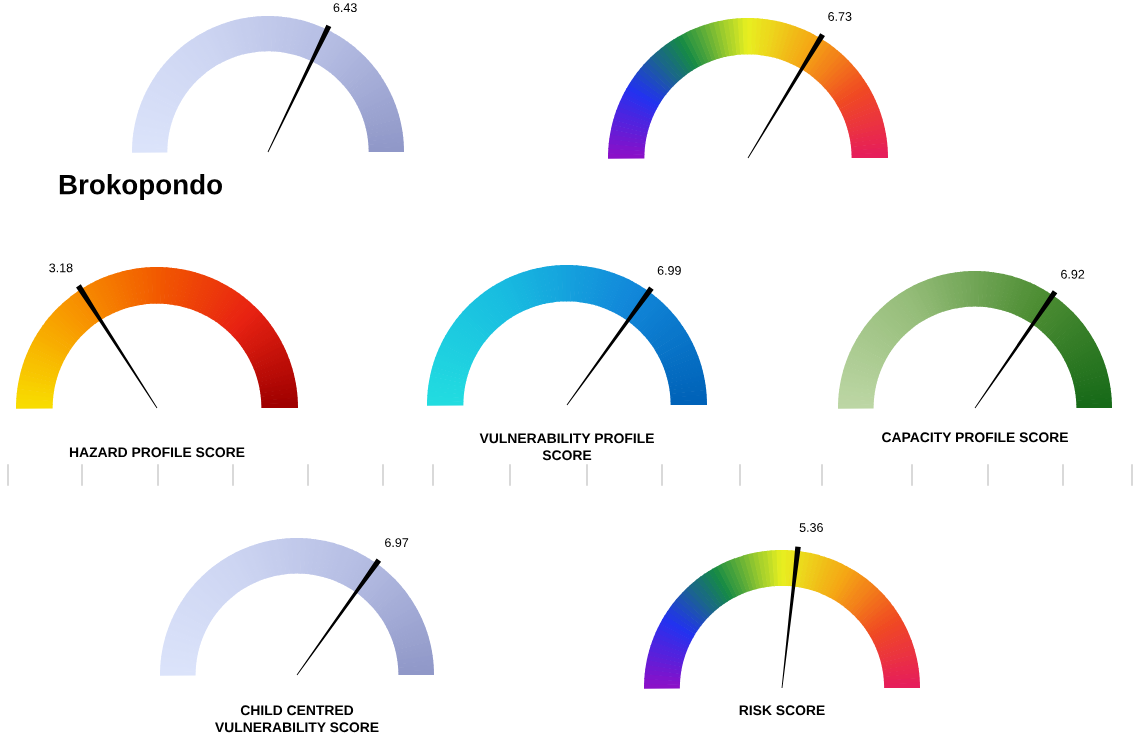 The height and width of the screenshot is (751, 1139). Describe the element at coordinates (566, 447) in the screenshot. I see `text: VULNERABILITY PROFILE SCORE` at that location.